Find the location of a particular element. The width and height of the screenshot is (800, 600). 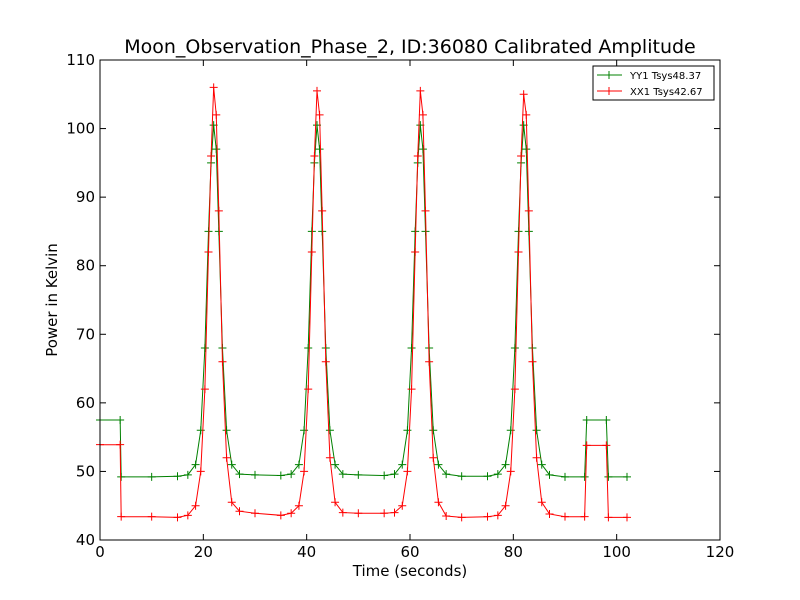

y-tick-label: 90 is located at coordinates (85, 197).